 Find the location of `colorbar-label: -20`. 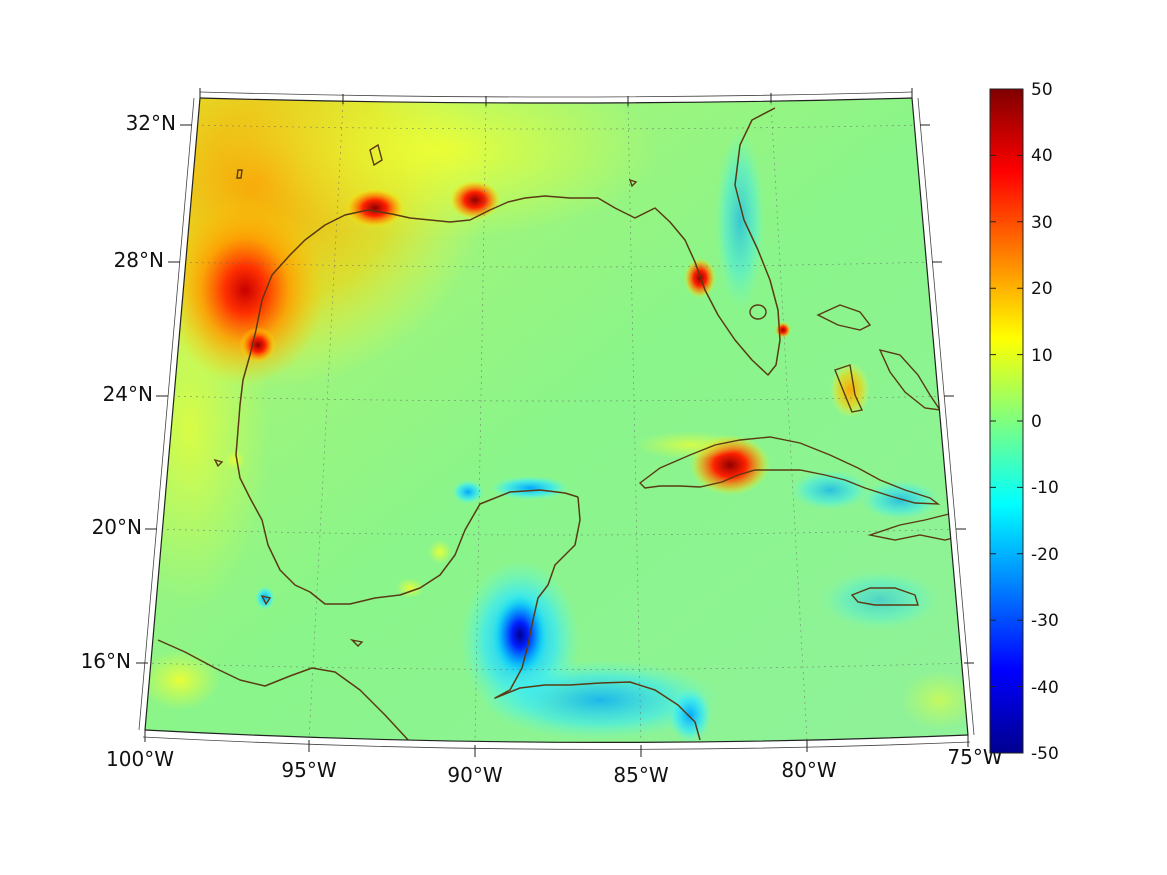

colorbar-label: -20 is located at coordinates (1045, 555).